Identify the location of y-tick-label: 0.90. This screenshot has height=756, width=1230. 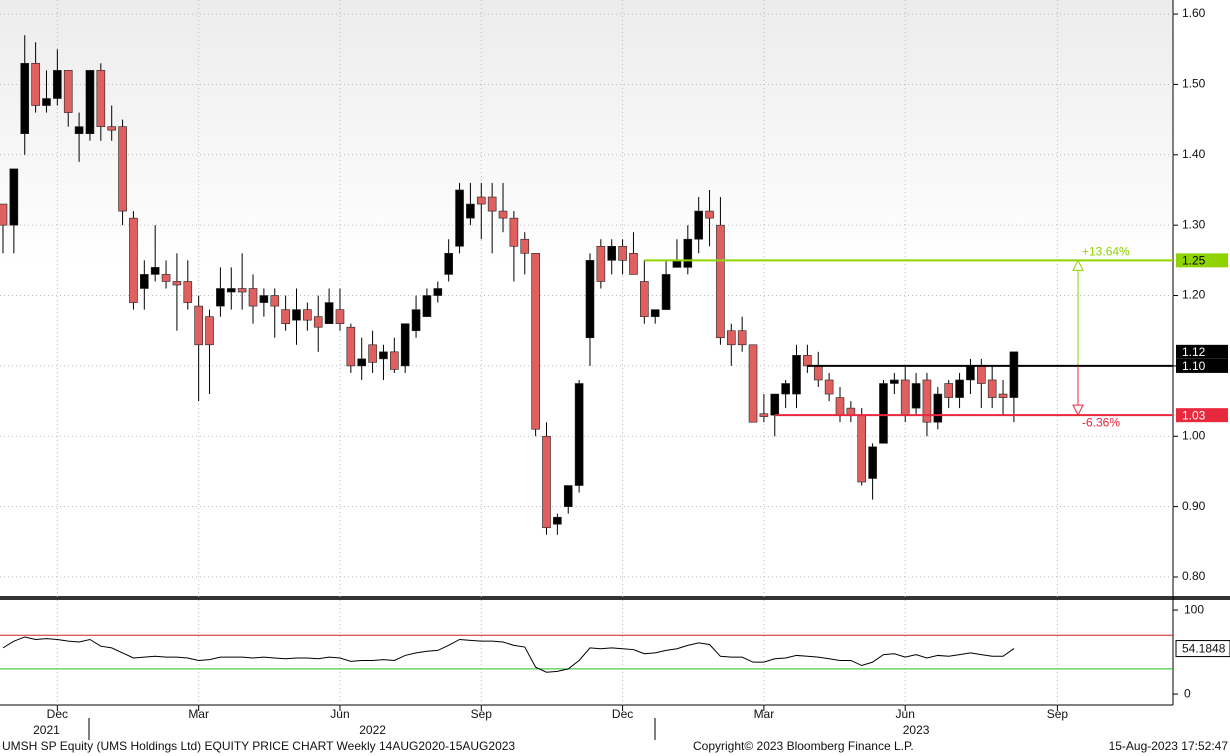
(1194, 506).